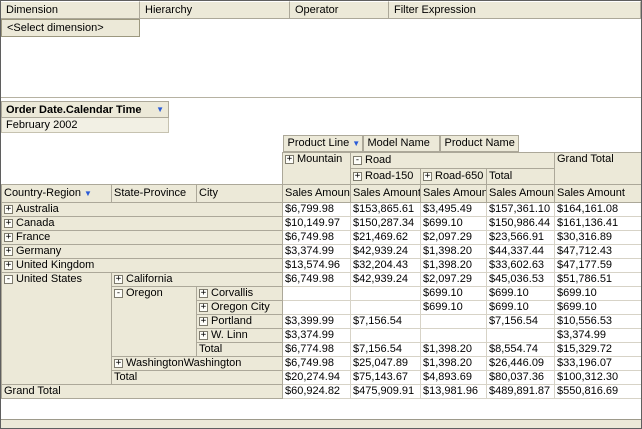 The height and width of the screenshot is (429, 642). Describe the element at coordinates (316, 251) in the screenshot. I see `data-cell: $3,374.99` at that location.